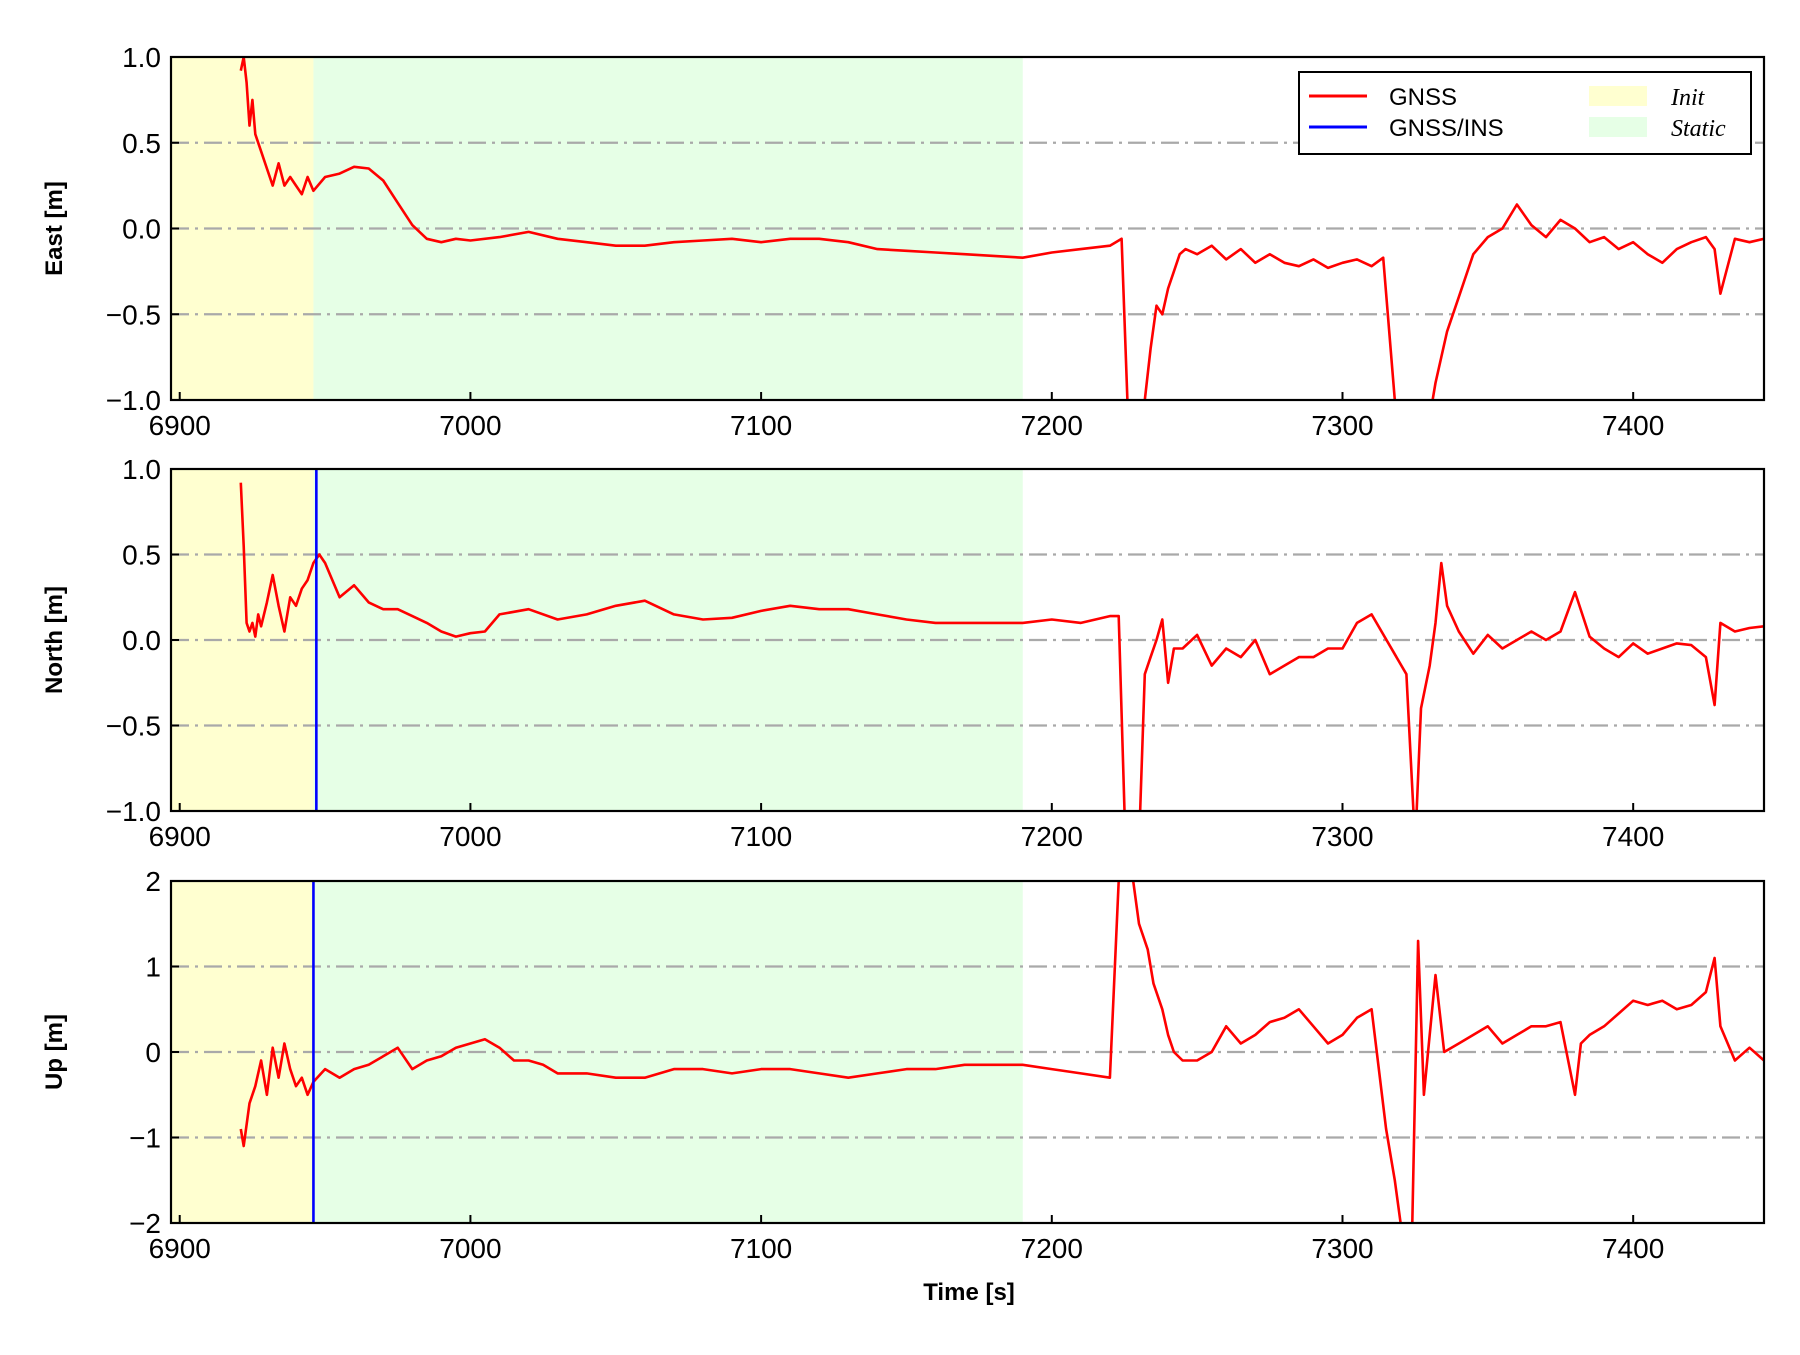 The width and height of the screenshot is (1800, 1355). I want to click on y-tick-label: −1, so click(145, 1138).